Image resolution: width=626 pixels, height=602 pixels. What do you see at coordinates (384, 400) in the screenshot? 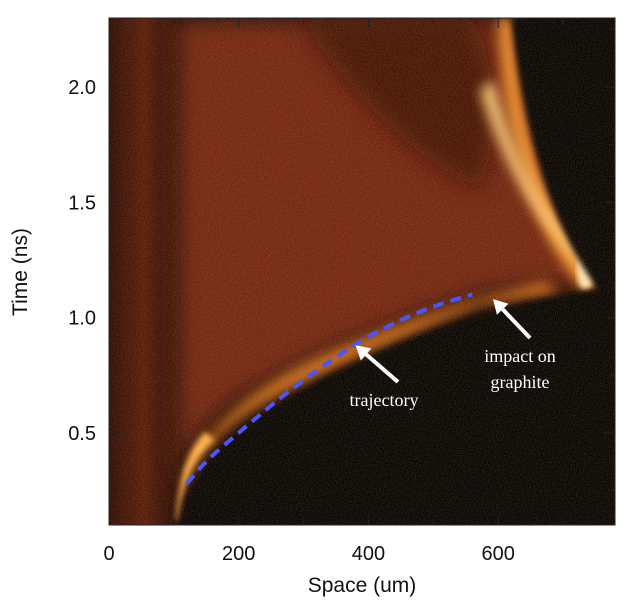
I see `trajectory-annotation: trajectory` at bounding box center [384, 400].